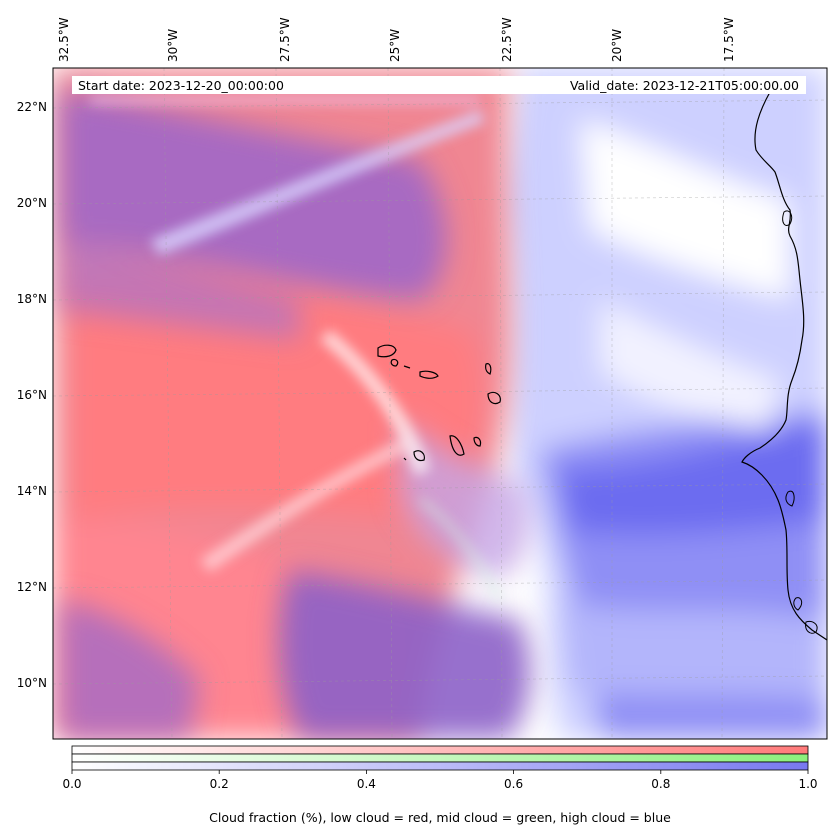 The image size is (837, 836). What do you see at coordinates (32, 107) in the screenshot?
I see `lat-label: 22°N` at bounding box center [32, 107].